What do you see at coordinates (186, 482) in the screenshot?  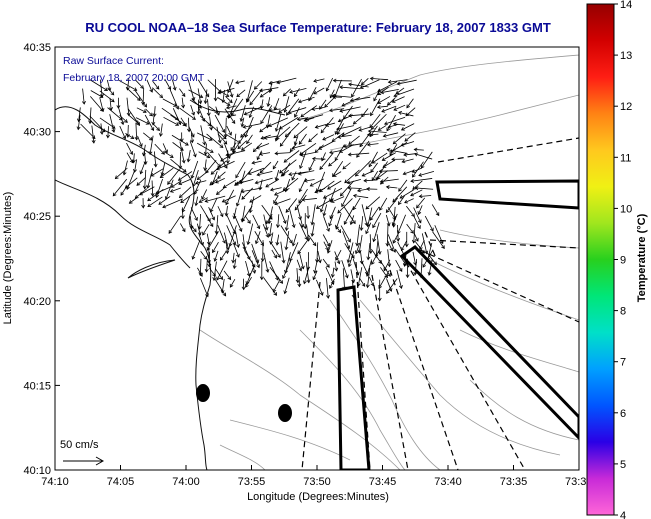 I see `x-tick-label: 74:00` at bounding box center [186, 482].